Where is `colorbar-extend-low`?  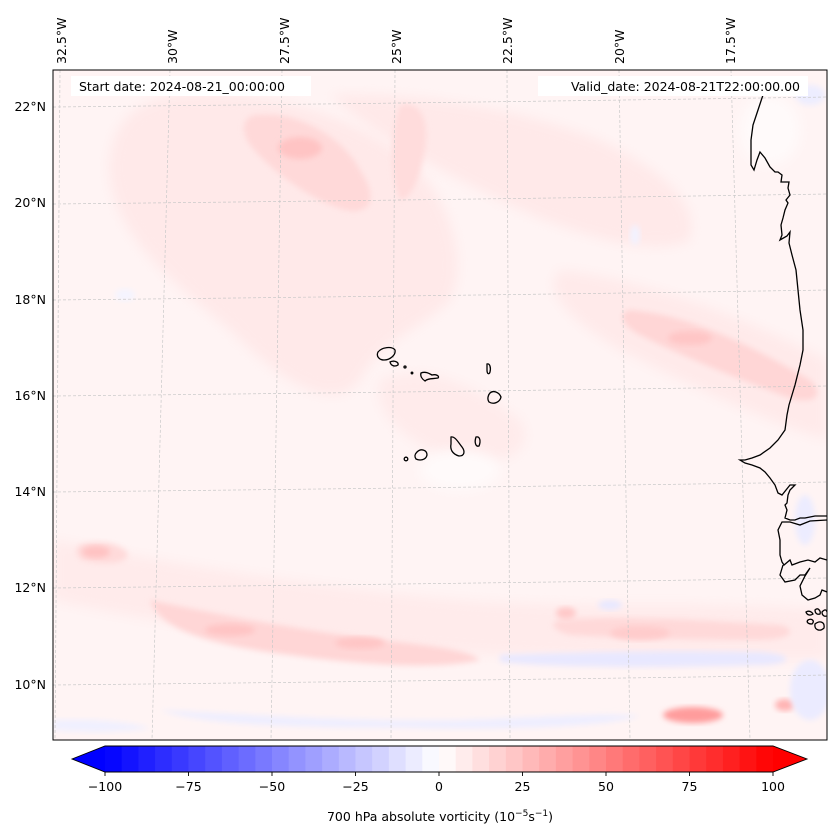 colorbar-extend-low is located at coordinates (88, 759).